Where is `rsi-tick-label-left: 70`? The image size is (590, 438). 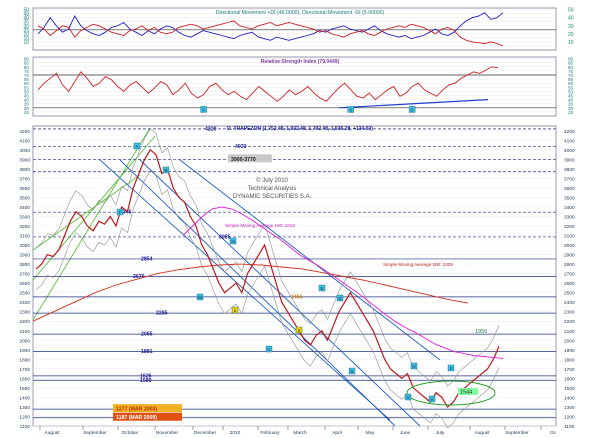 rsi-tick-label-left: 70 is located at coordinates (27, 75).